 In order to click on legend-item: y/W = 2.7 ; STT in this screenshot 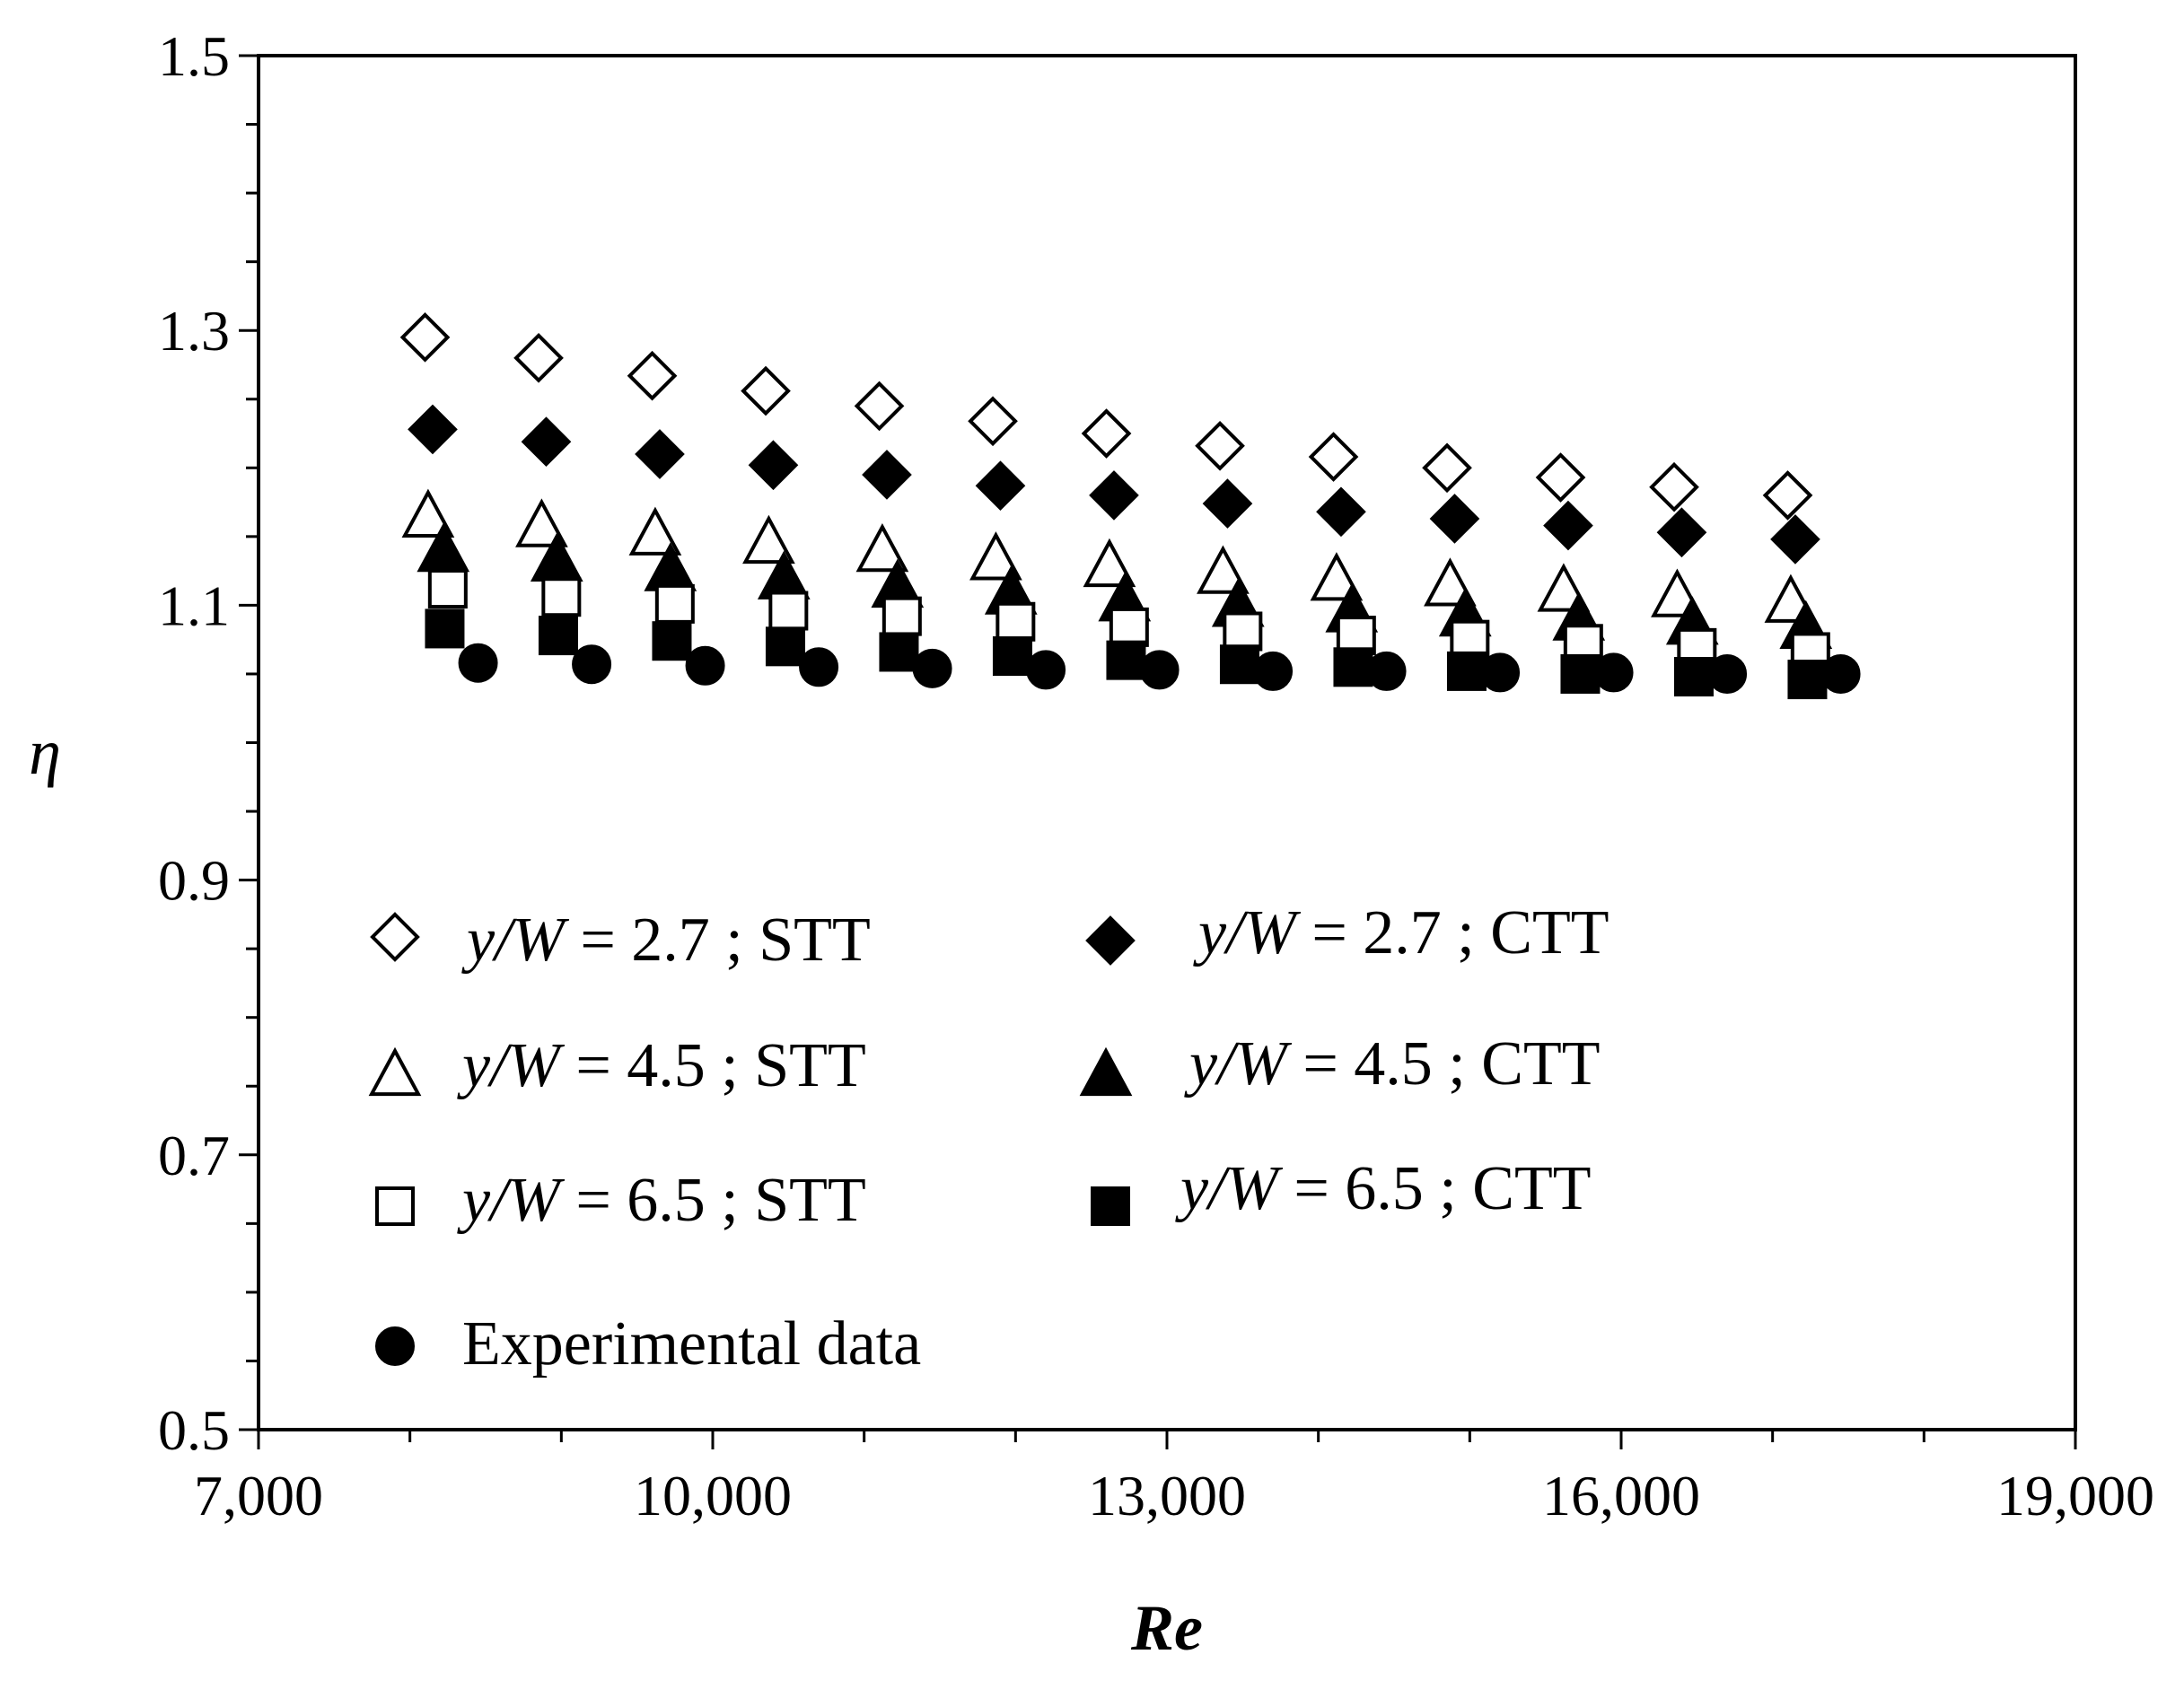, I will do `click(620, 940)`.